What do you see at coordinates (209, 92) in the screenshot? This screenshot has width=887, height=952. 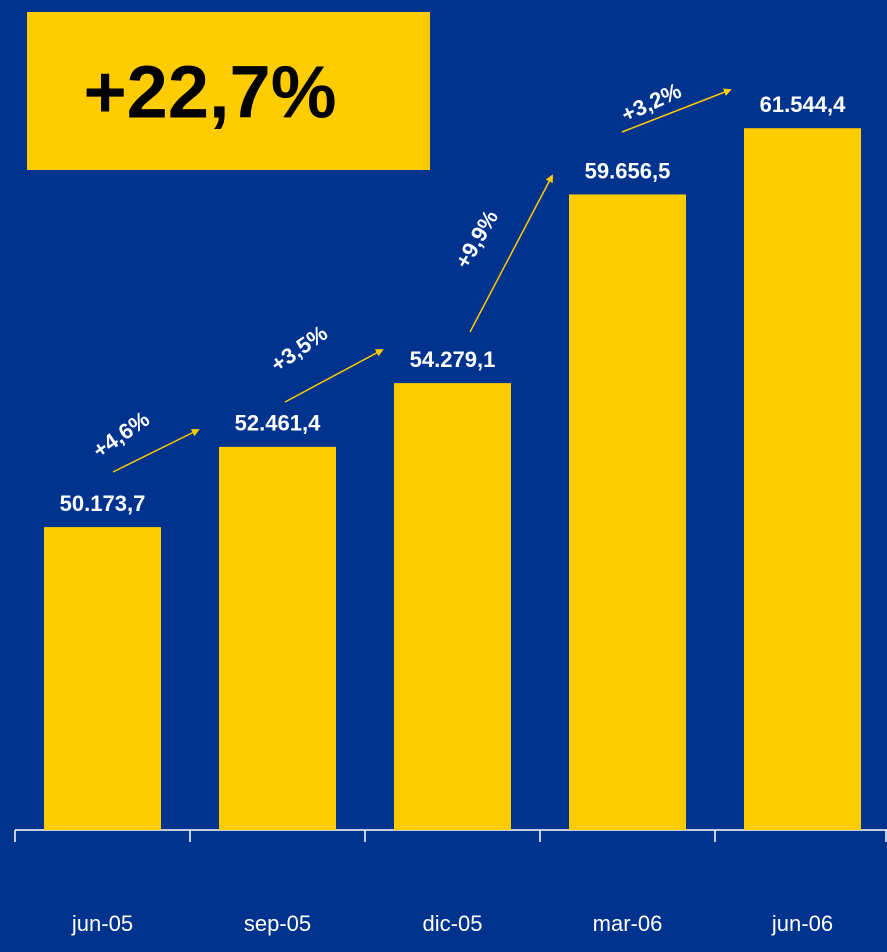 I see `headline: +22,7%` at bounding box center [209, 92].